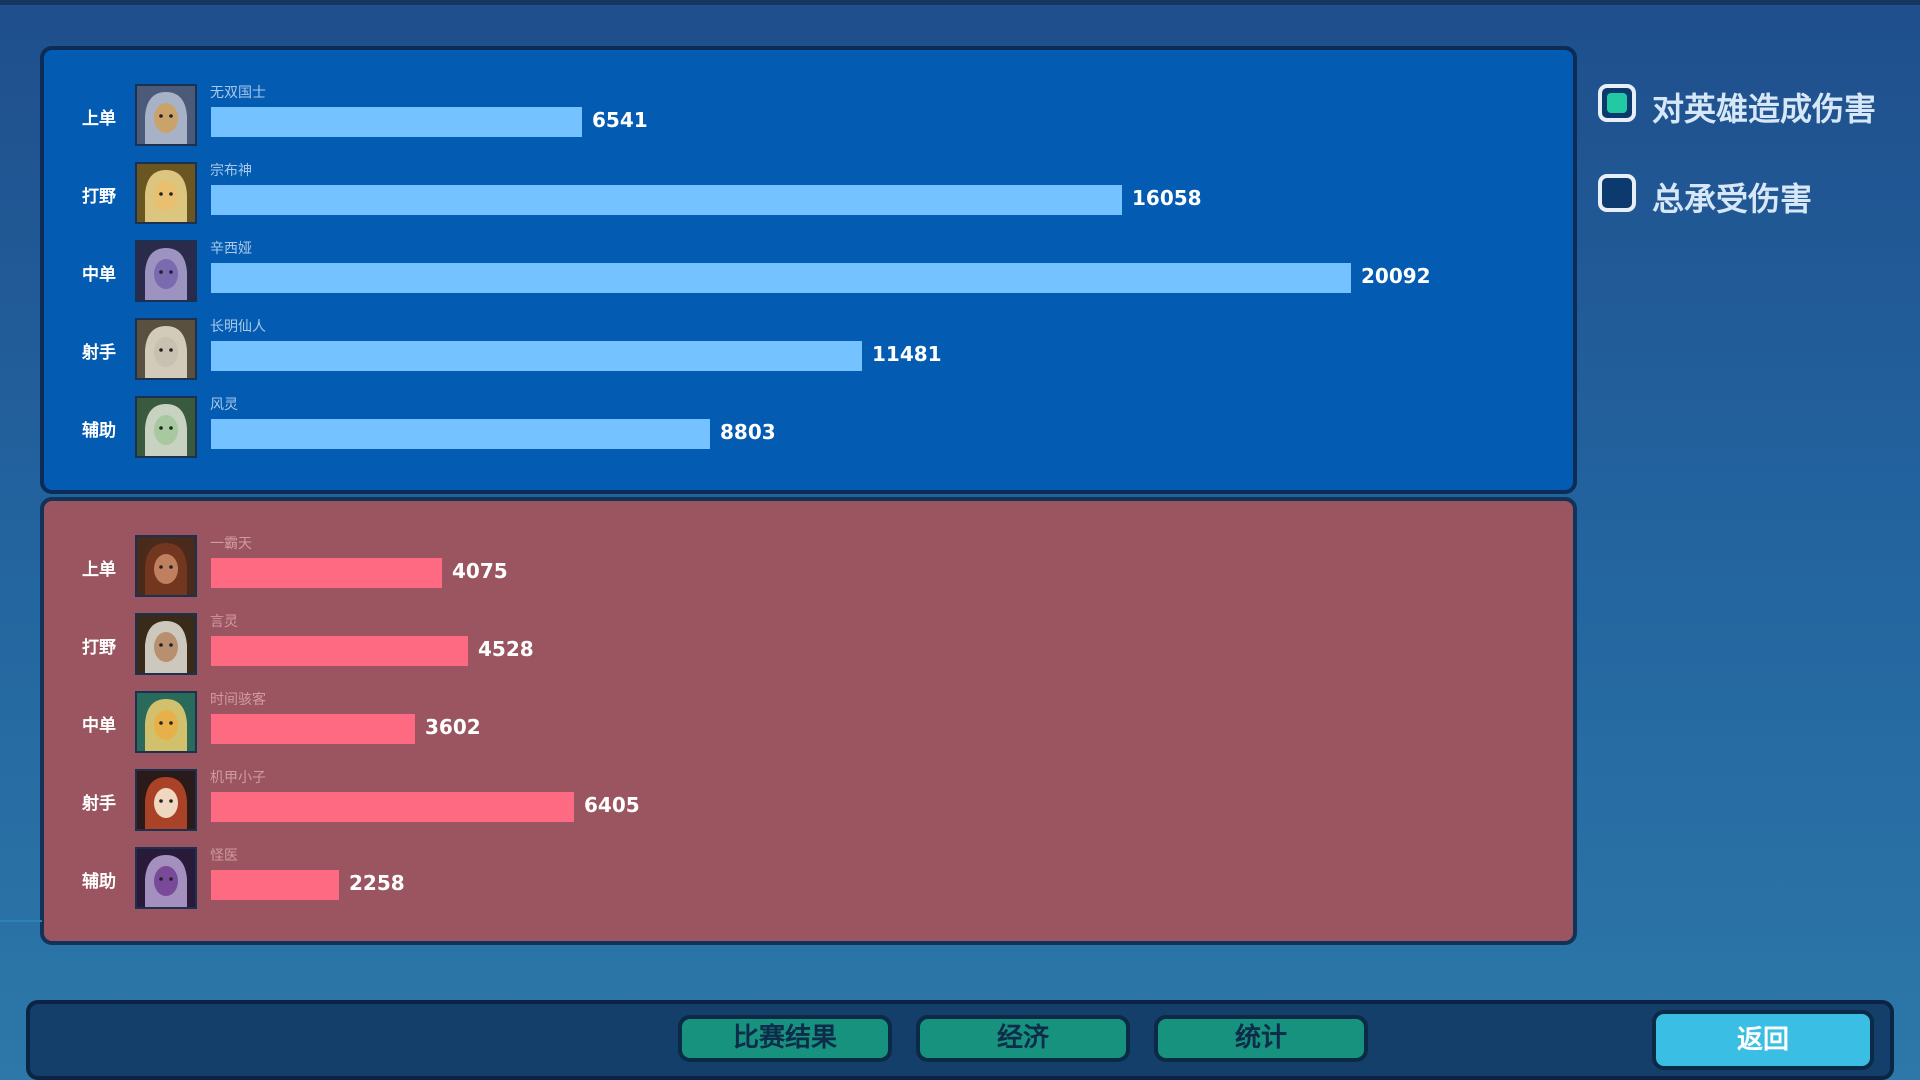 The height and width of the screenshot is (1080, 1920). What do you see at coordinates (231, 171) in the screenshot?
I see `hero-name: 宗布神` at bounding box center [231, 171].